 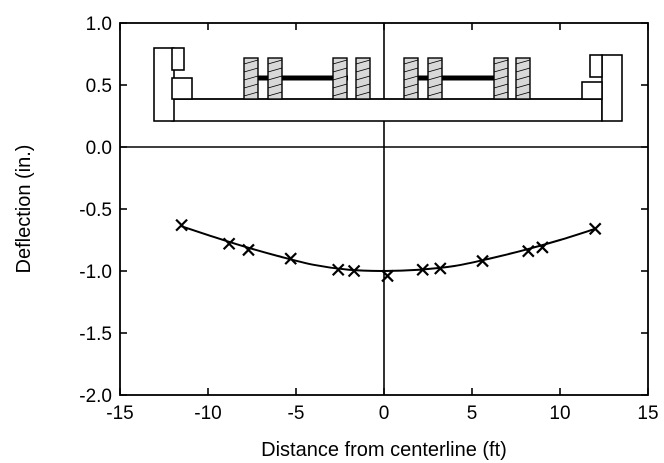 I want to click on right-barrier-cap, so click(x=596, y=66).